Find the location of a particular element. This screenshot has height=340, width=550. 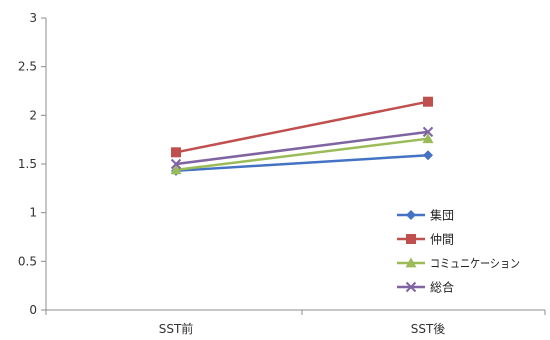

legend-label: コミュニケーション is located at coordinates (475, 264).